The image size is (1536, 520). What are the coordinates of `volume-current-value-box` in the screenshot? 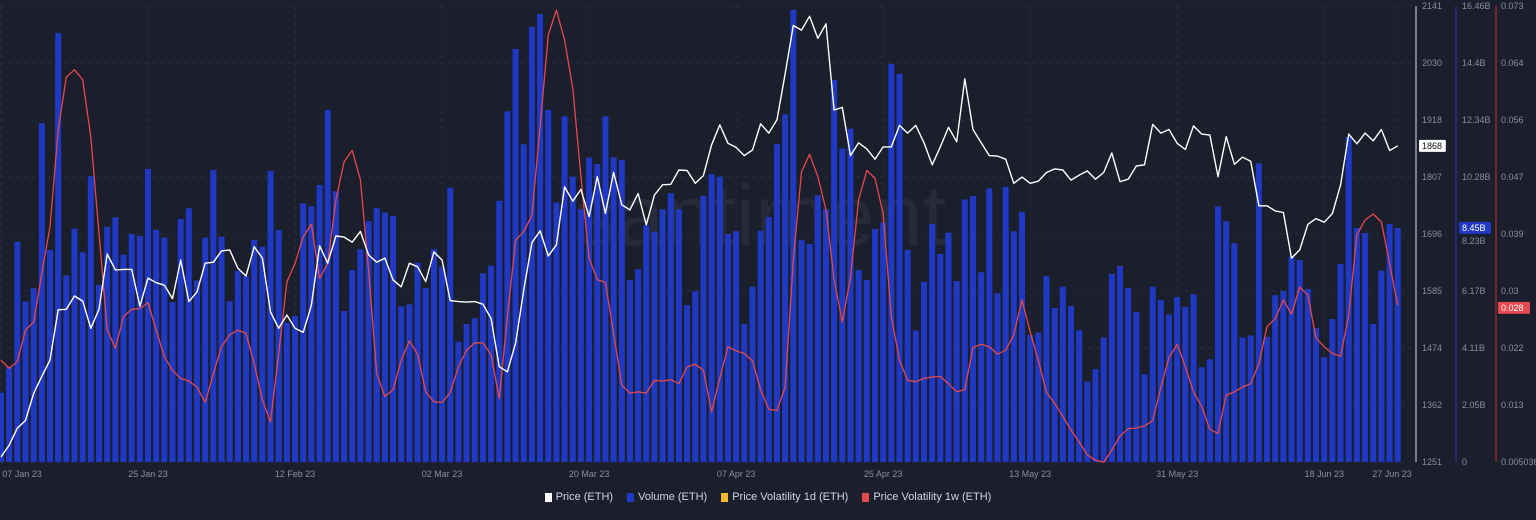 It's located at (1475, 227).